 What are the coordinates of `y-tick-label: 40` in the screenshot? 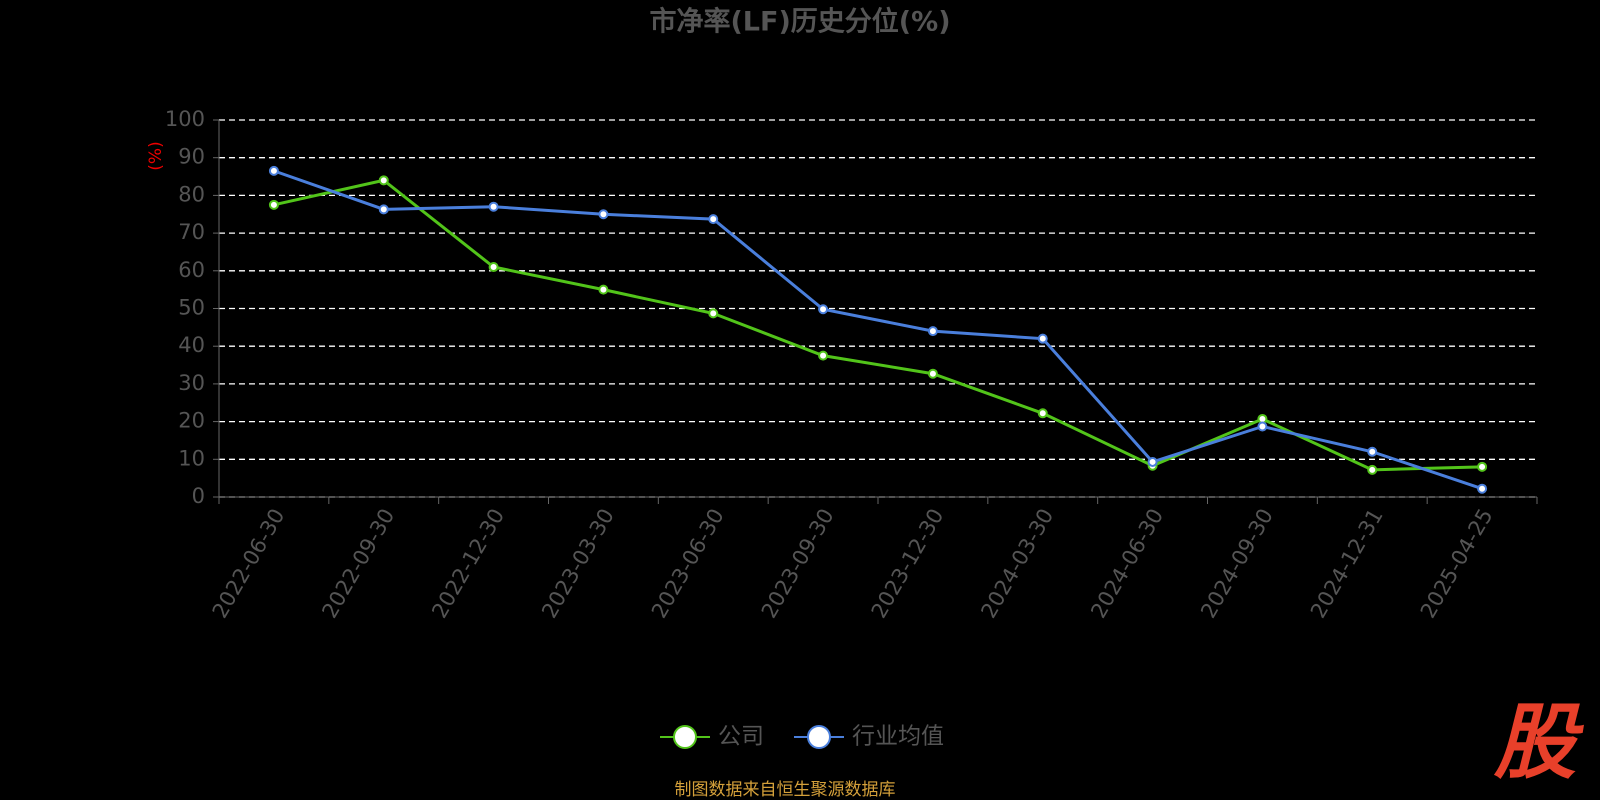 It's located at (191, 345).